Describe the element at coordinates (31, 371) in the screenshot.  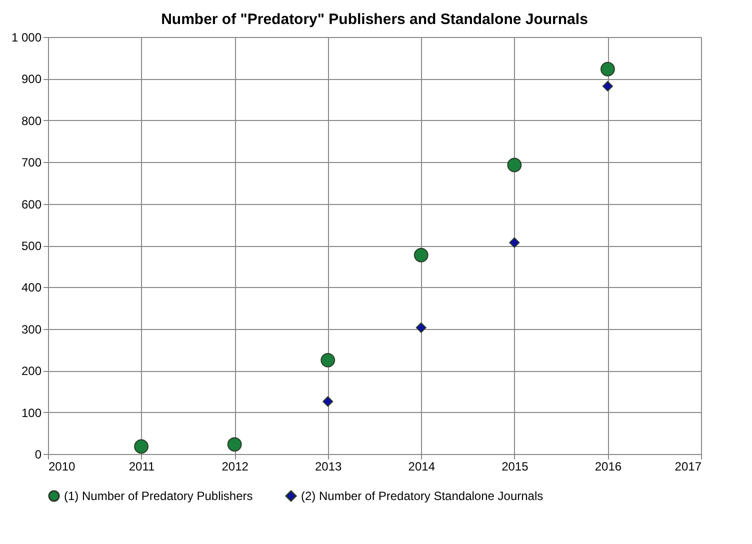
I see `y-tick-label: 200` at that location.